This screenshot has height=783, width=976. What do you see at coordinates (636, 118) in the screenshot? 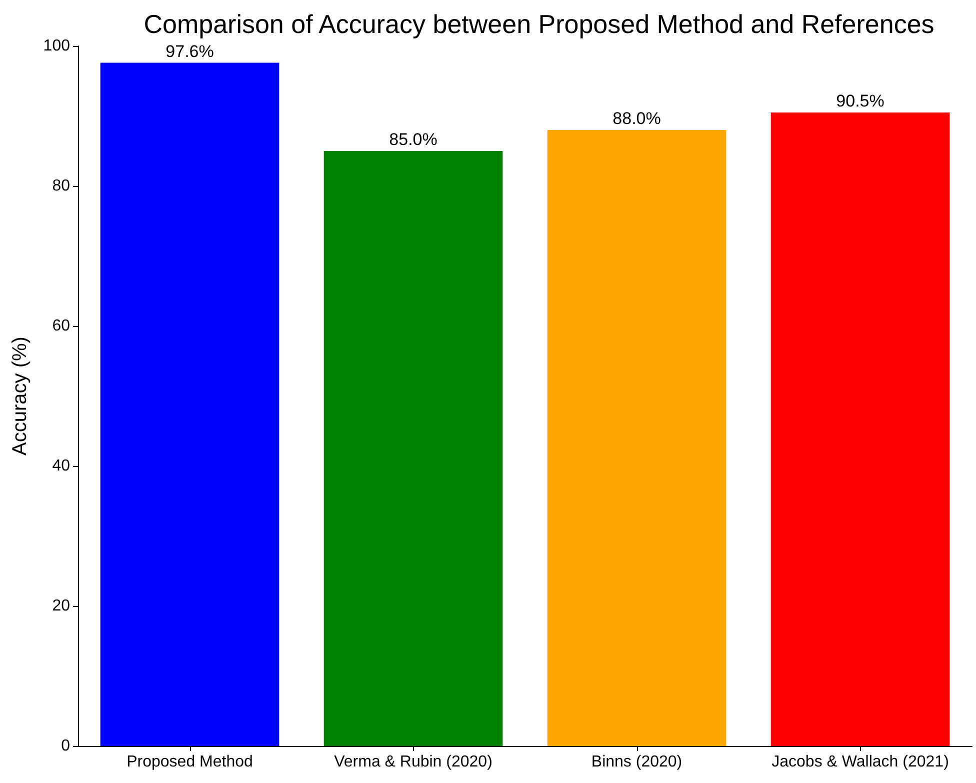
I see `data-label: 88.0%` at bounding box center [636, 118].